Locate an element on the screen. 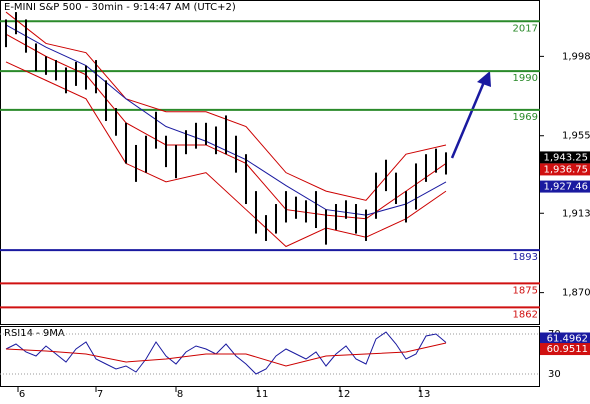 This screenshot has height=404, width=590. last-value-label: 1,927.46 is located at coordinates (565, 187).